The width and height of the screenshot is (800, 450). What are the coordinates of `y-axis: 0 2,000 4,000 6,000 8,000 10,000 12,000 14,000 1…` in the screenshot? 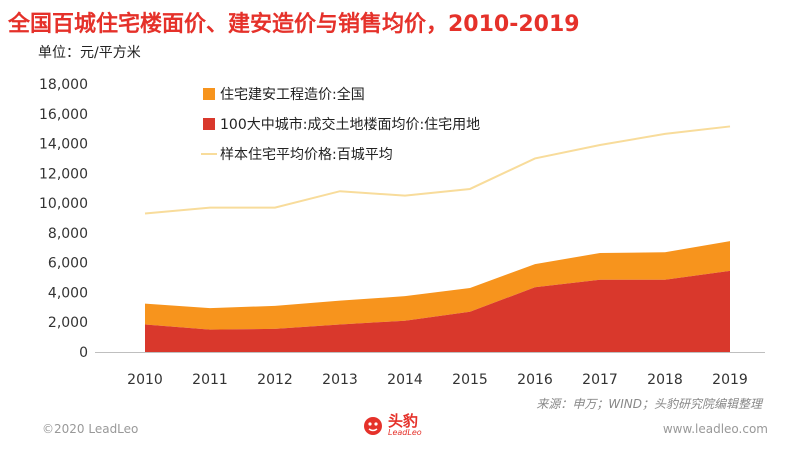 It's located at (63, 219).